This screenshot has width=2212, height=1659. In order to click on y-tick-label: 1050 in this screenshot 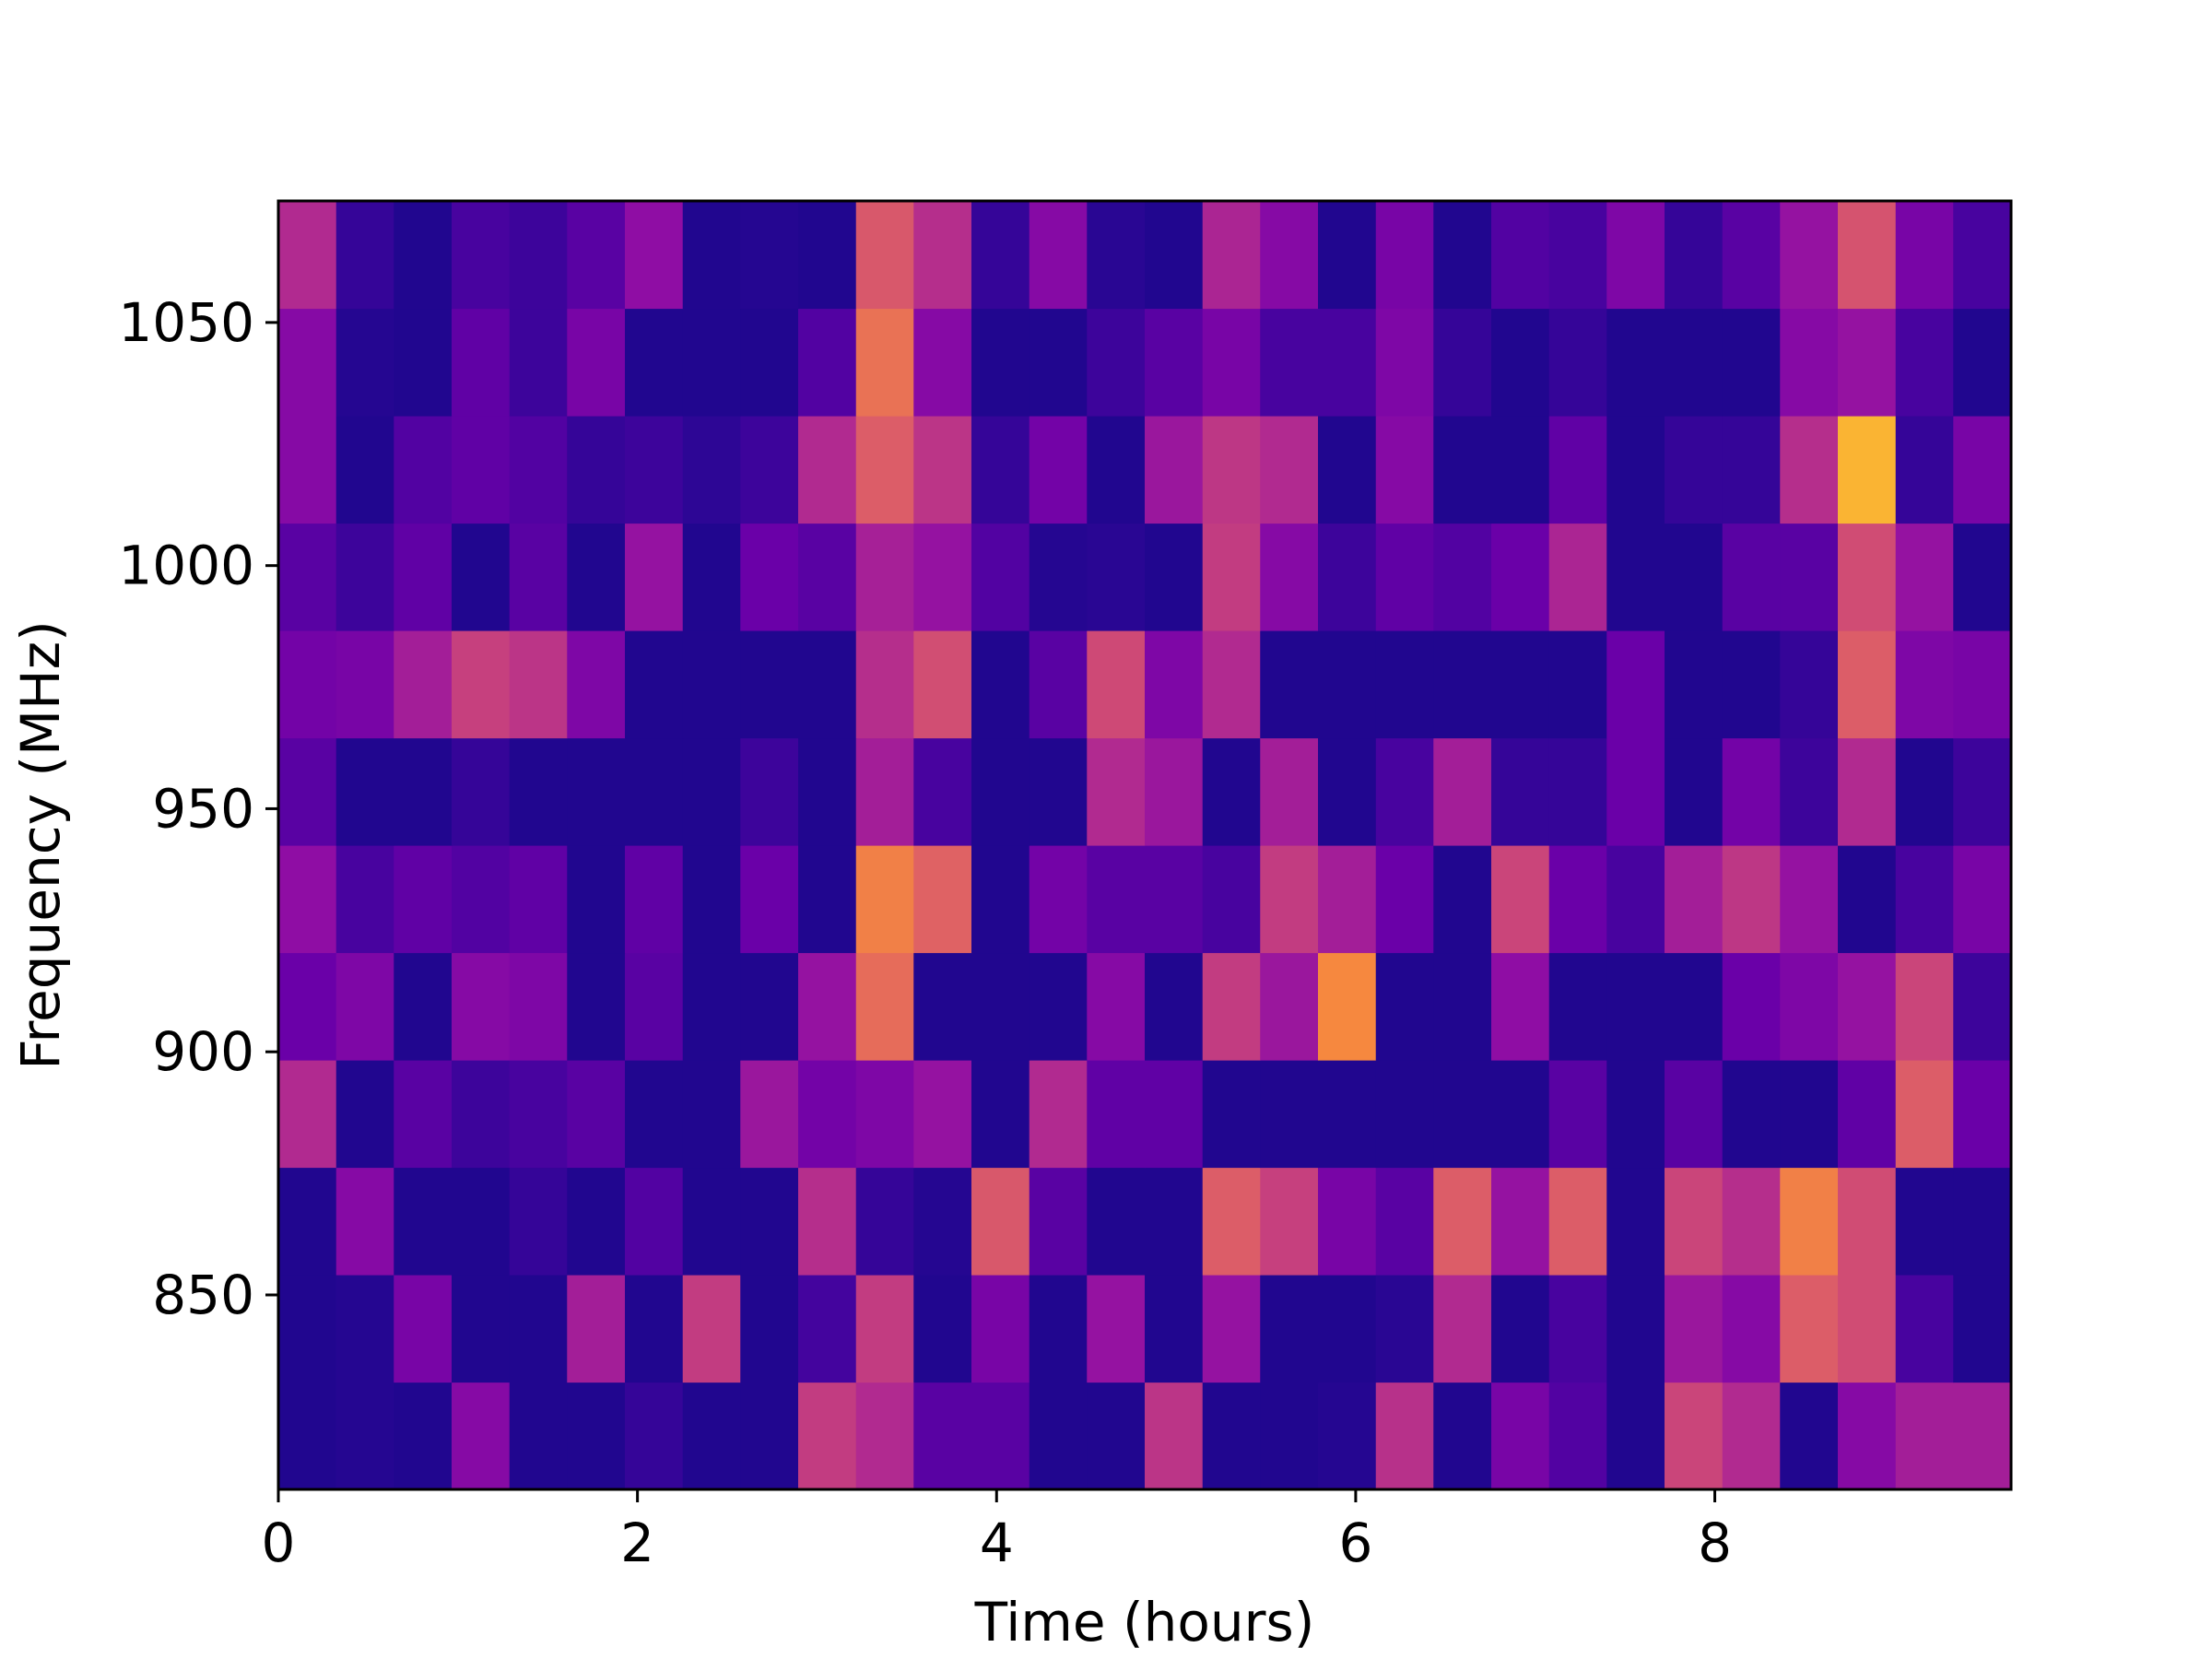, I will do `click(186, 322)`.